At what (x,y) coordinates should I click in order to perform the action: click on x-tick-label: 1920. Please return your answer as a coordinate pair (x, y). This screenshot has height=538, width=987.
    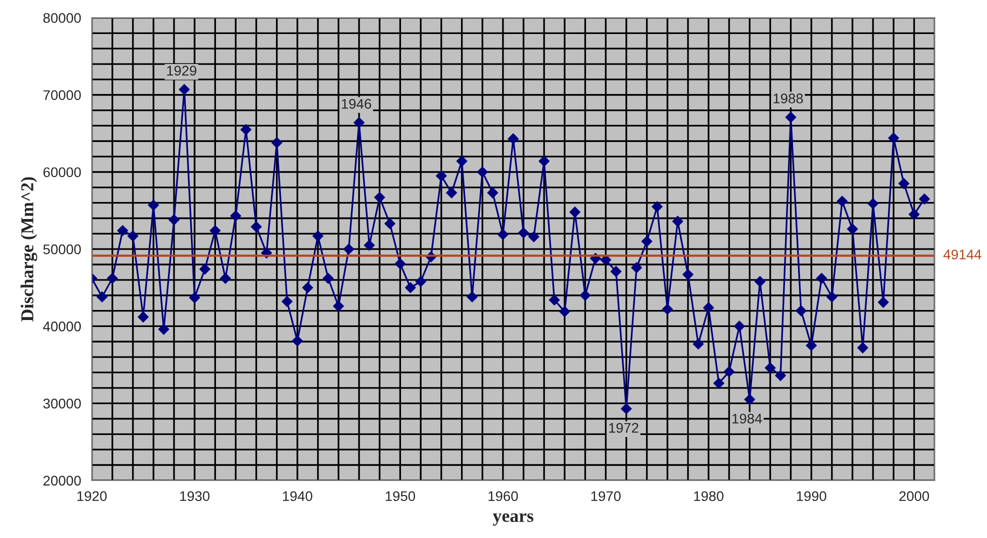
    Looking at the image, I should click on (92, 496).